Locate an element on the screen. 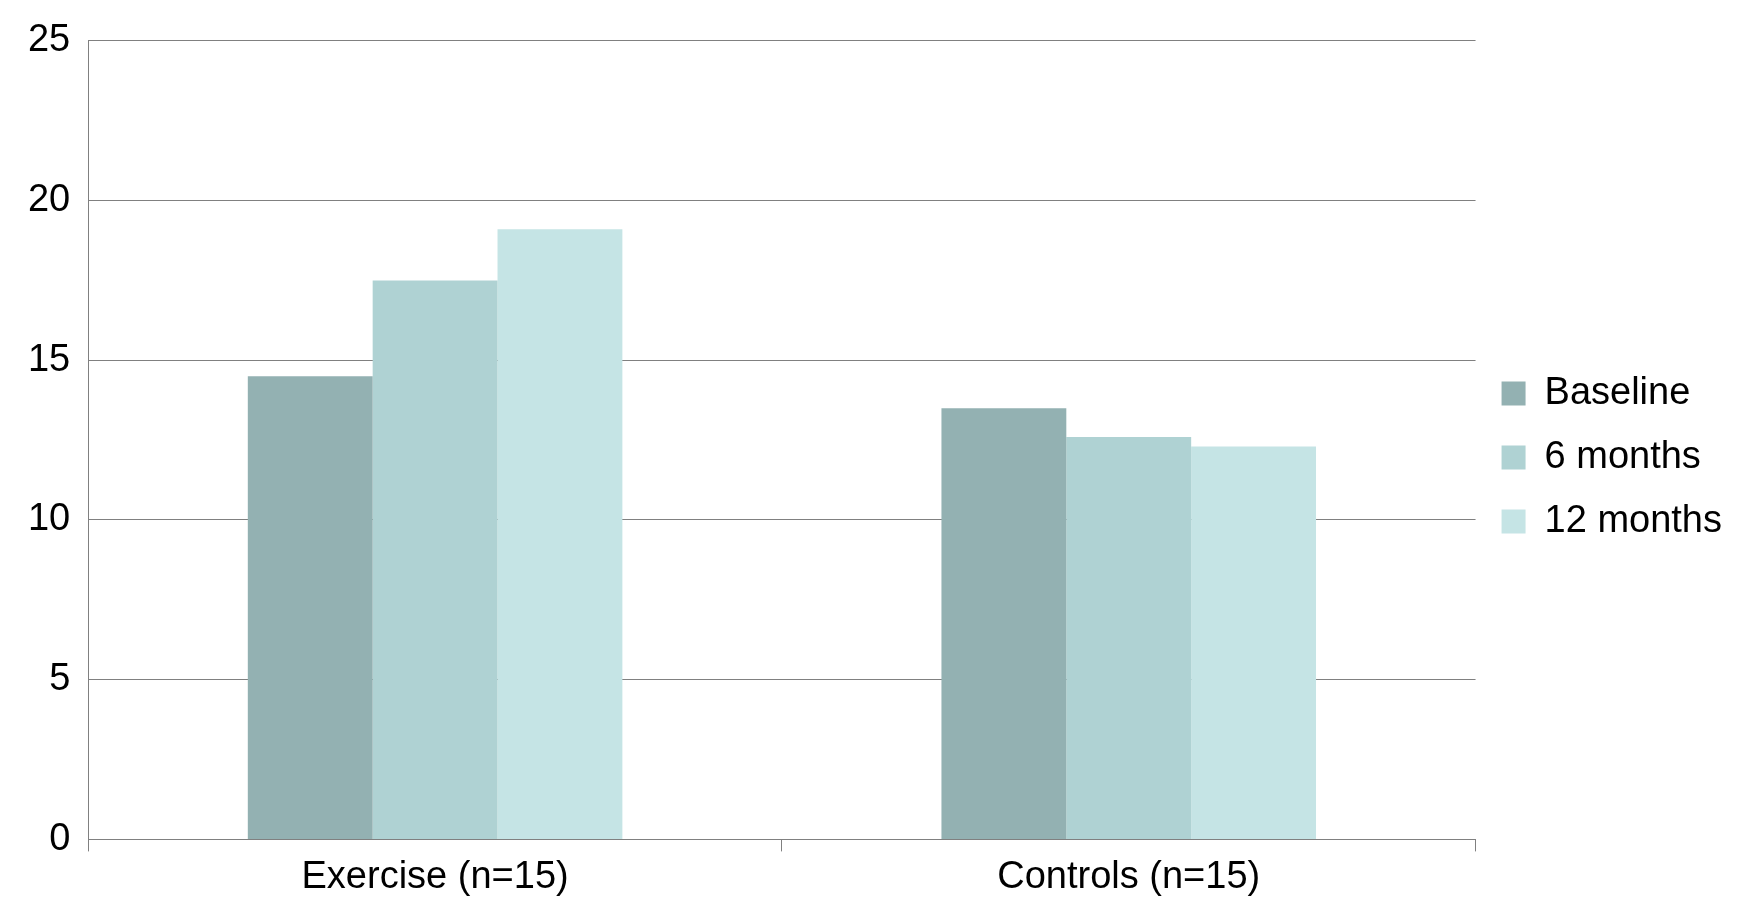 The height and width of the screenshot is (913, 1742). y-tick-label: 10 is located at coordinates (49, 517).